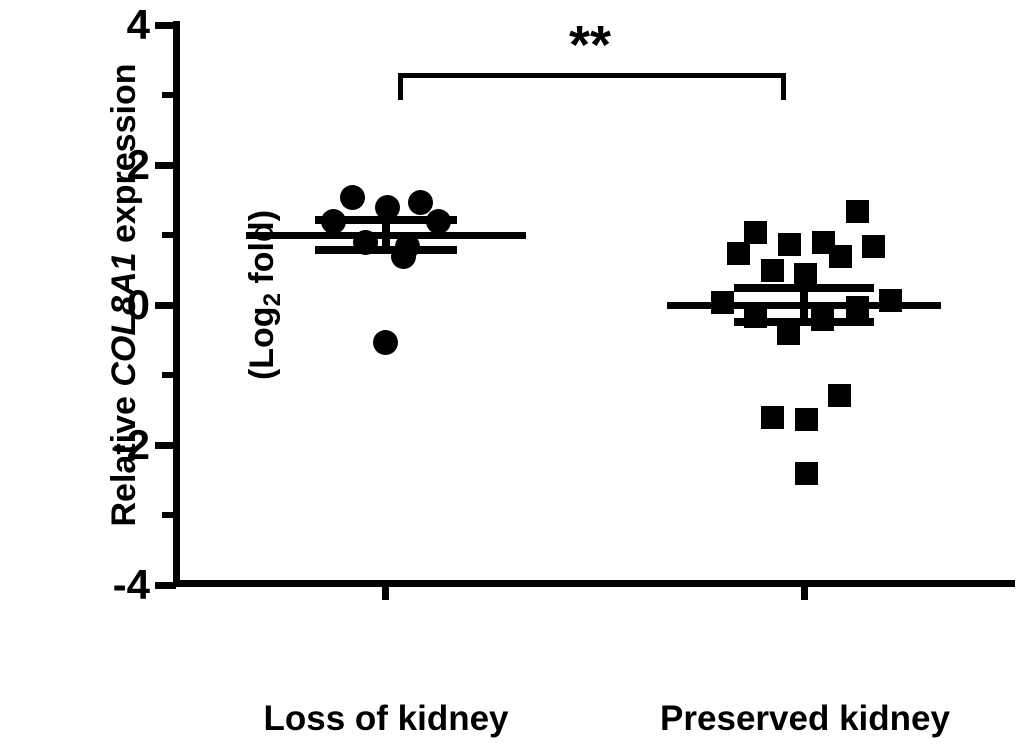  Describe the element at coordinates (590, 45) in the screenshot. I see `significance-stars: **` at that location.